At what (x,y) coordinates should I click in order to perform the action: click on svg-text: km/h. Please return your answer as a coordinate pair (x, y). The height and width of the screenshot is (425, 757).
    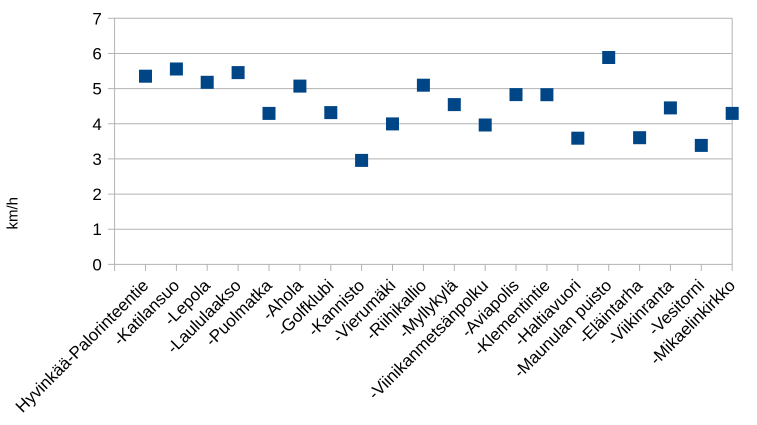
    Looking at the image, I should click on (13, 213).